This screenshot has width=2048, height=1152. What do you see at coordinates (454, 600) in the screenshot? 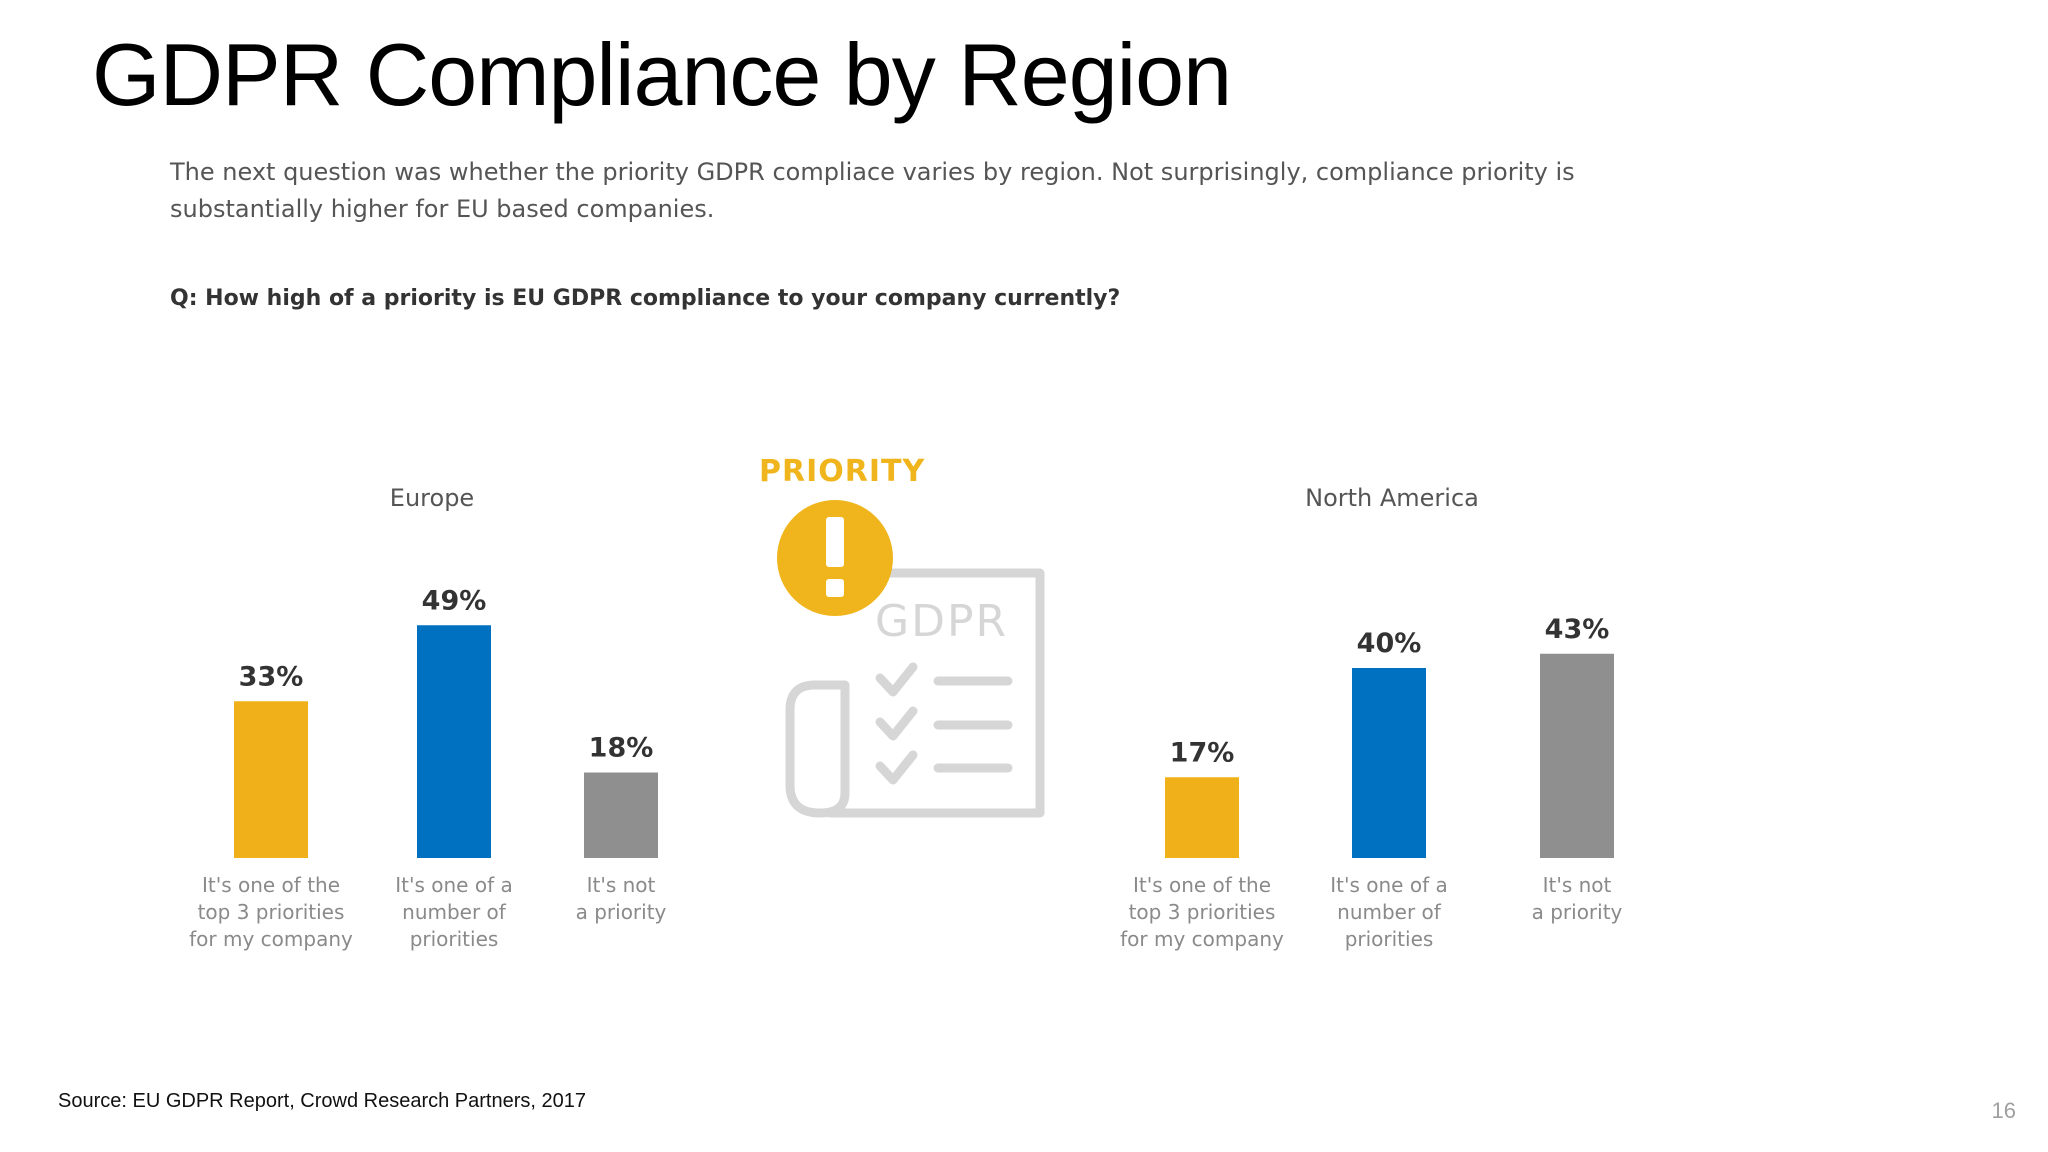
I see `data-label: 49%` at bounding box center [454, 600].